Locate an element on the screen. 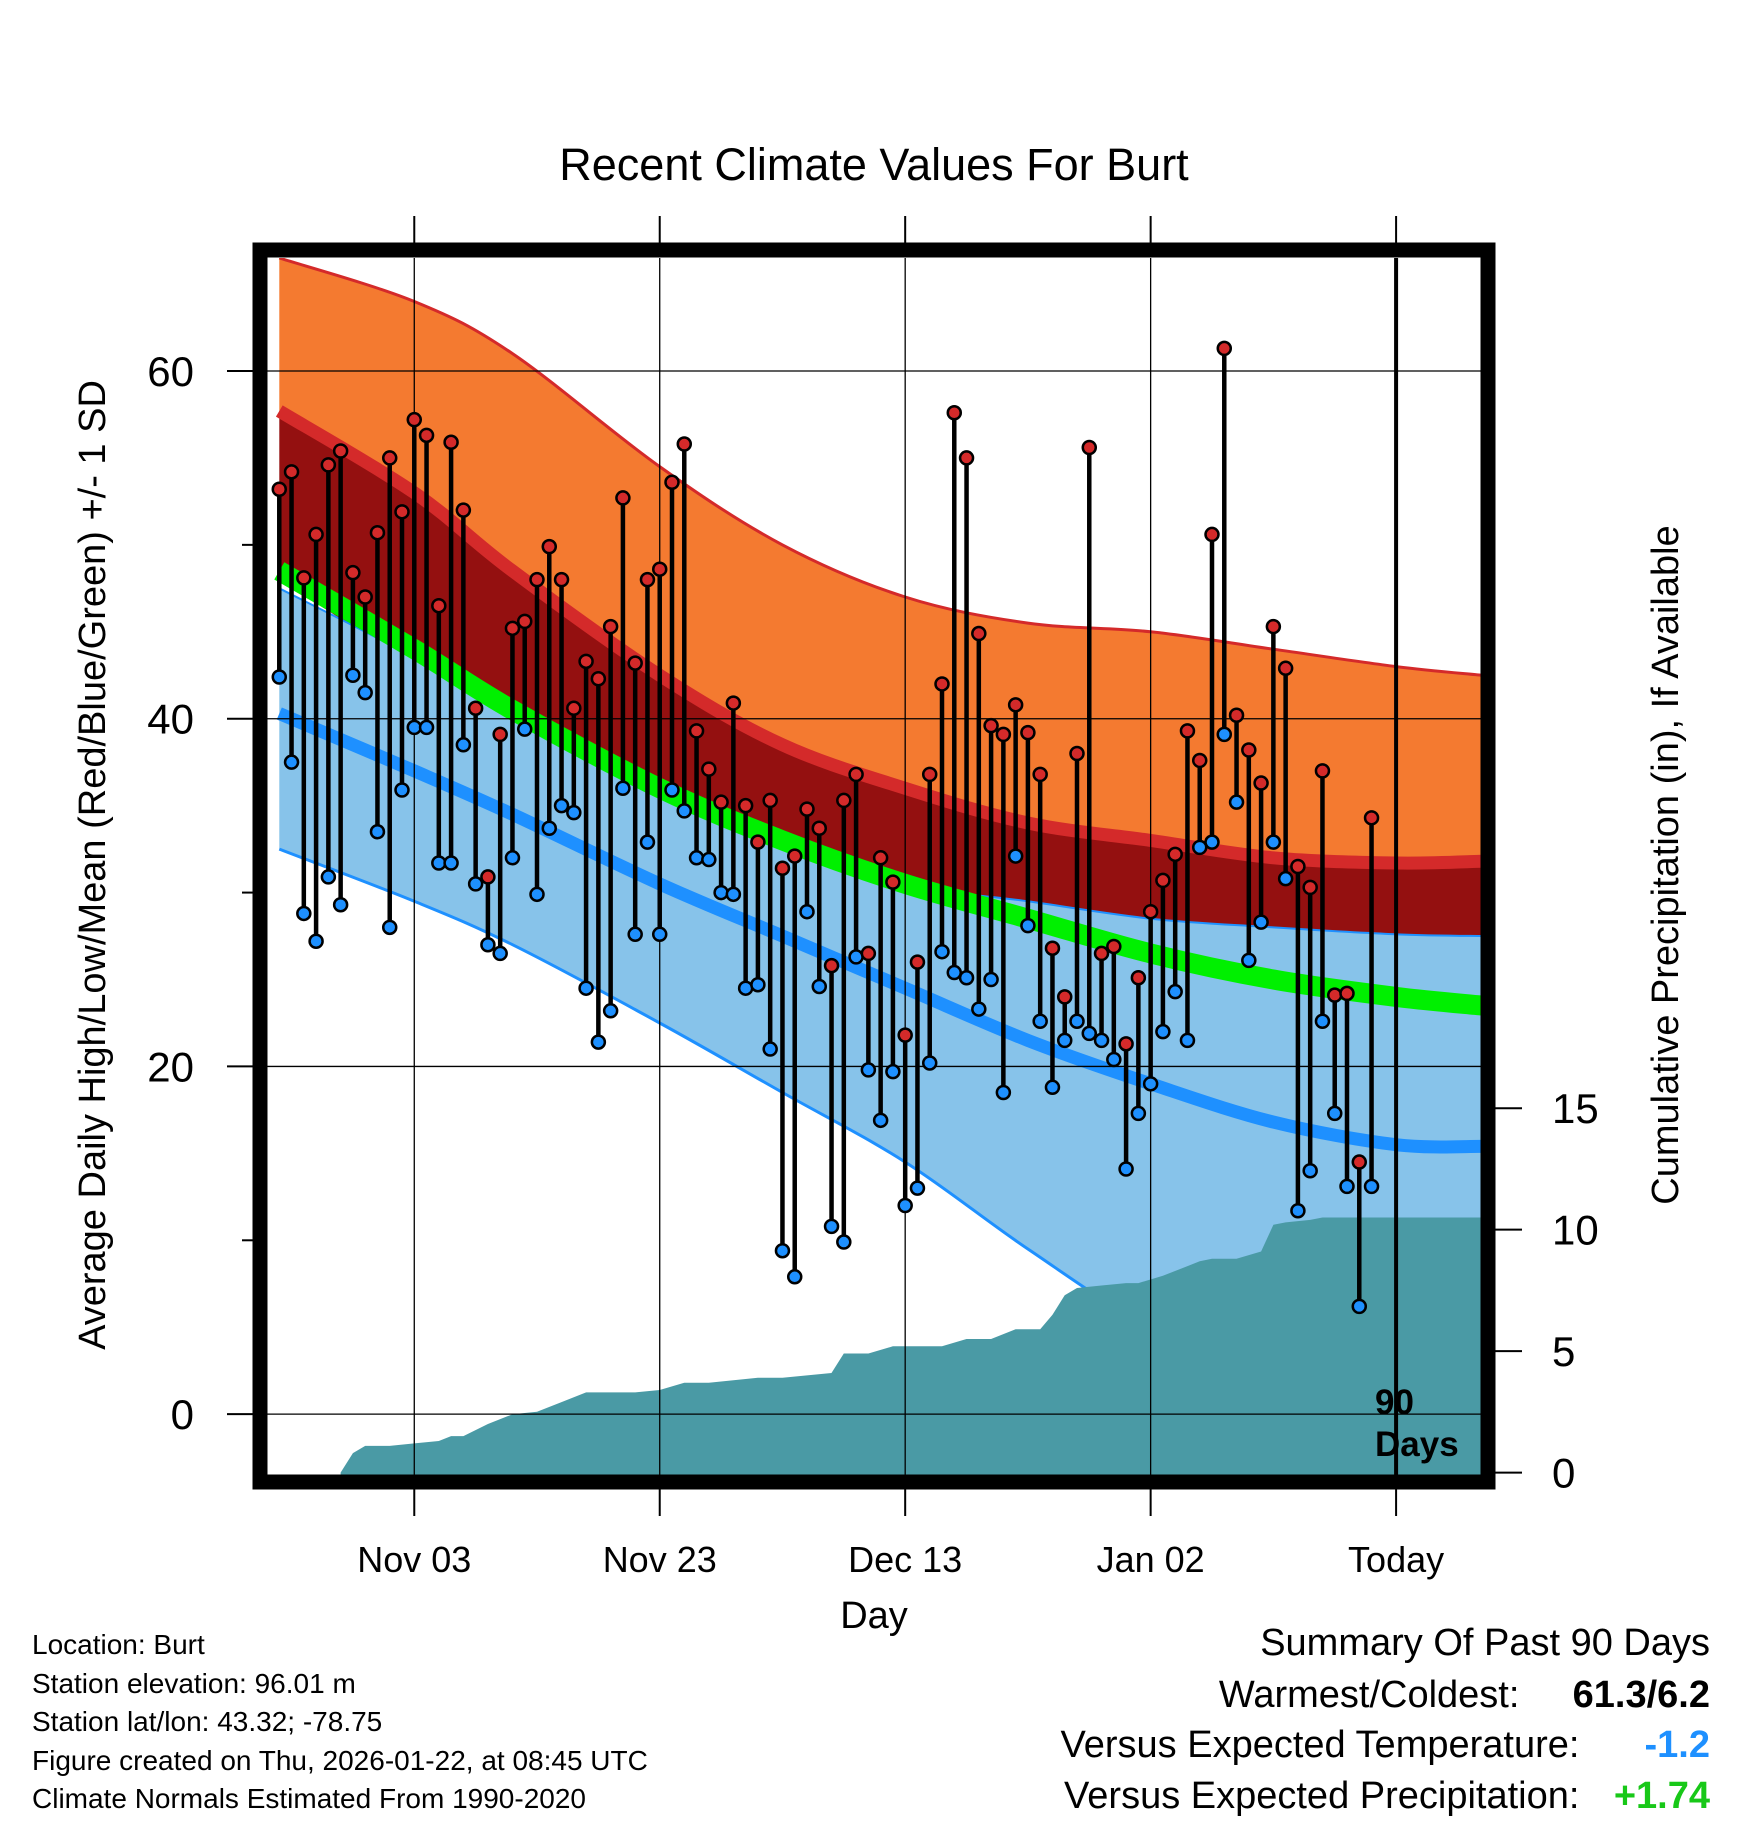  elevation-text: Station elevation: 96.01 m is located at coordinates (194, 1683).